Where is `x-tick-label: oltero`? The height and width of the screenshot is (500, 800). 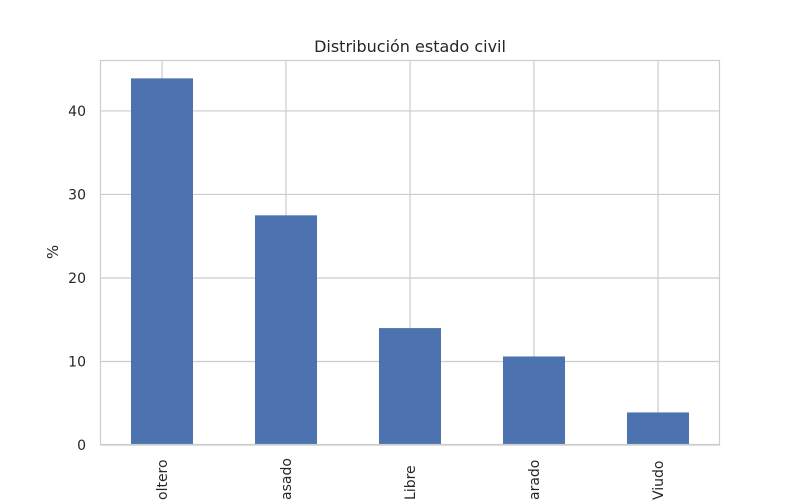
x-tick-label: oltero is located at coordinates (163, 479).